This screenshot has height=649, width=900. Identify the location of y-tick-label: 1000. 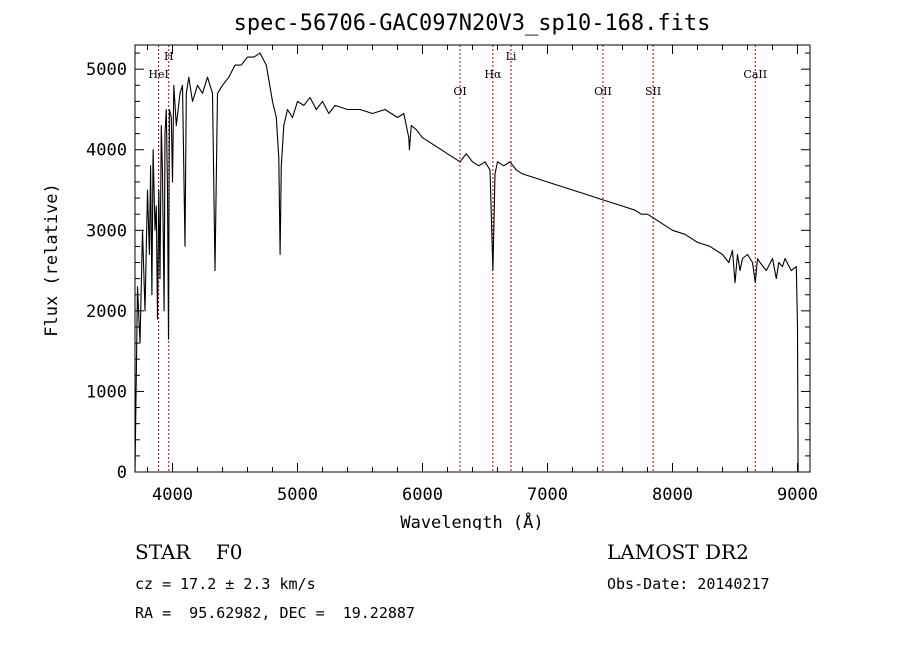
(106, 392).